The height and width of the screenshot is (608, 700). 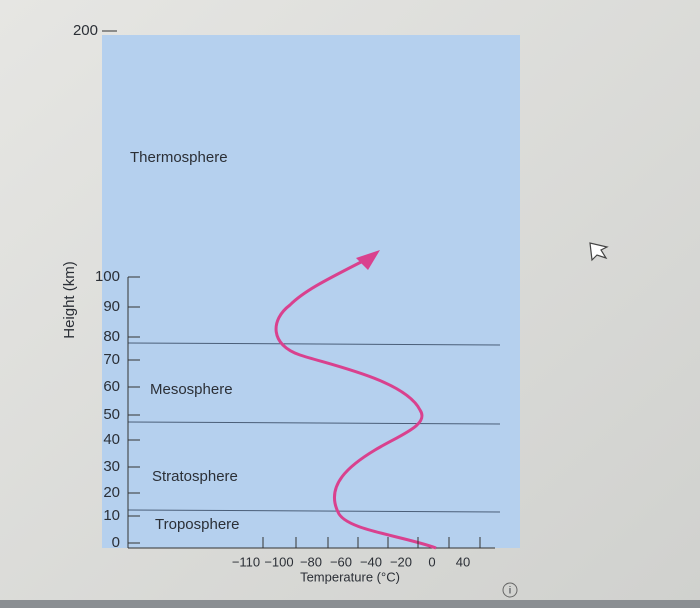 What do you see at coordinates (111, 466) in the screenshot?
I see `y-tick-label: 30` at bounding box center [111, 466].